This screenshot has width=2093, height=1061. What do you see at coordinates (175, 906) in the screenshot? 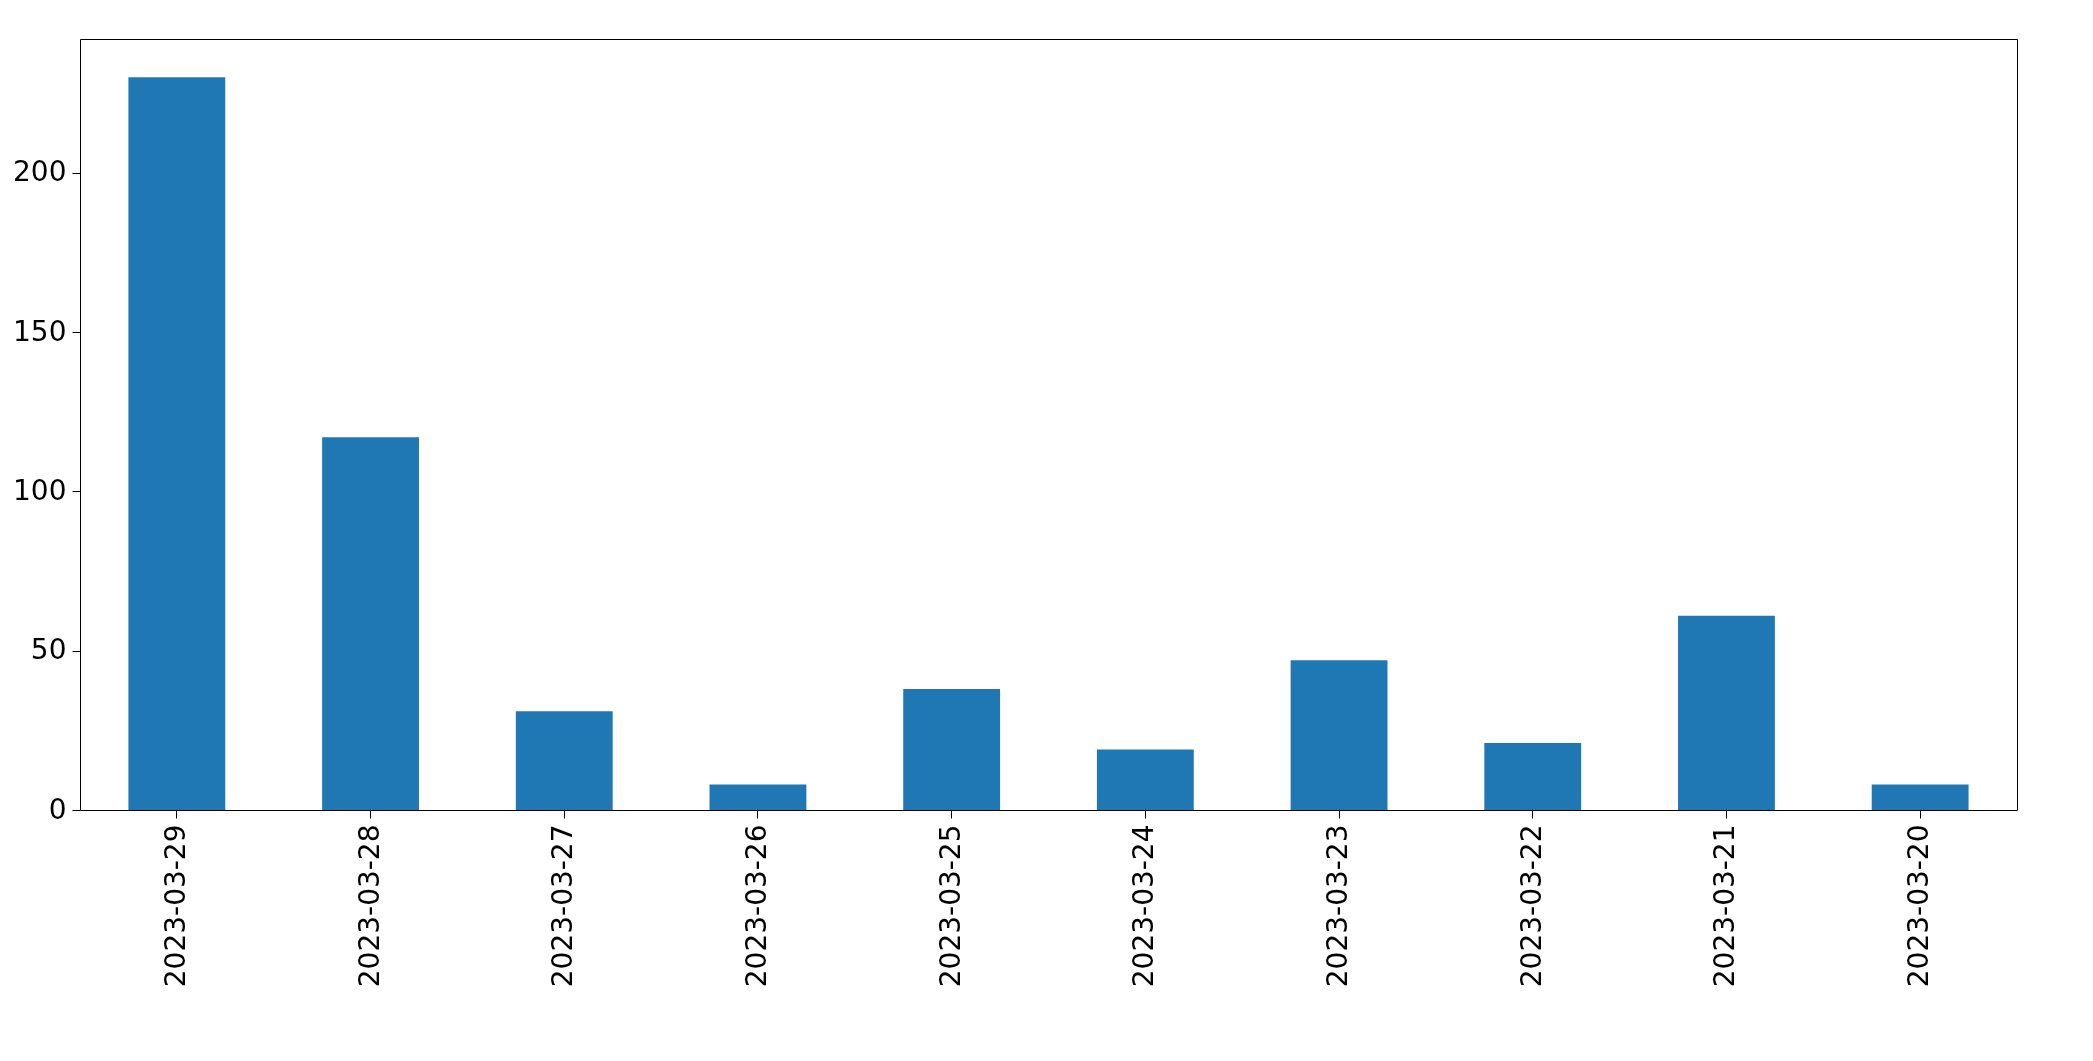
I see `x-tick-label: 2023-03-29` at bounding box center [175, 906].